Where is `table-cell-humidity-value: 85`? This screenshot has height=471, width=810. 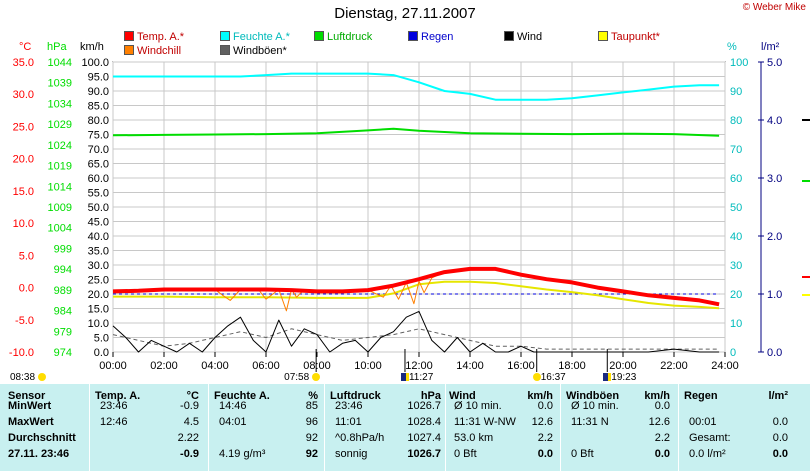
table-cell-humidity-value: 85 is located at coordinates (311, 406).